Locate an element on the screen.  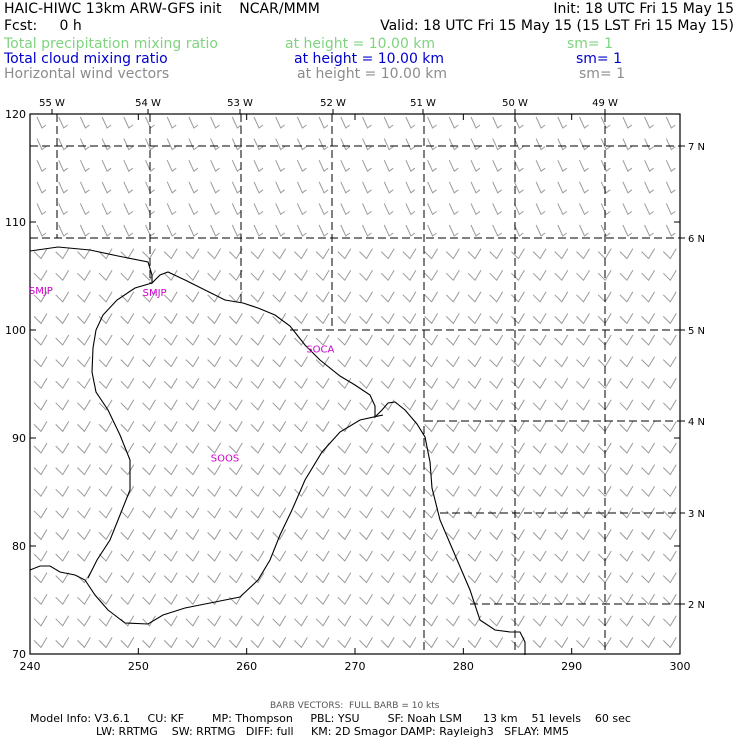
lon-label: 54 W is located at coordinates (148, 103).